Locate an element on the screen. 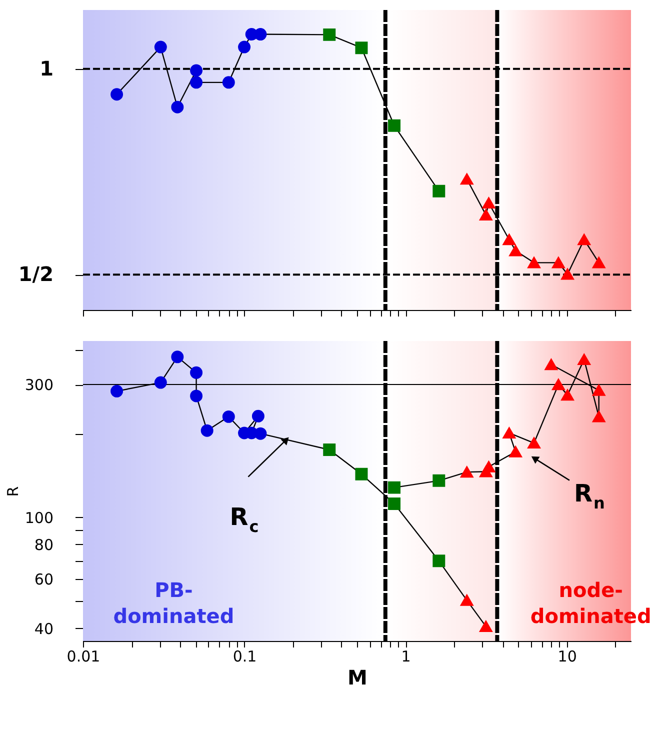  x-tick-label: 0.1 is located at coordinates (244, 657).